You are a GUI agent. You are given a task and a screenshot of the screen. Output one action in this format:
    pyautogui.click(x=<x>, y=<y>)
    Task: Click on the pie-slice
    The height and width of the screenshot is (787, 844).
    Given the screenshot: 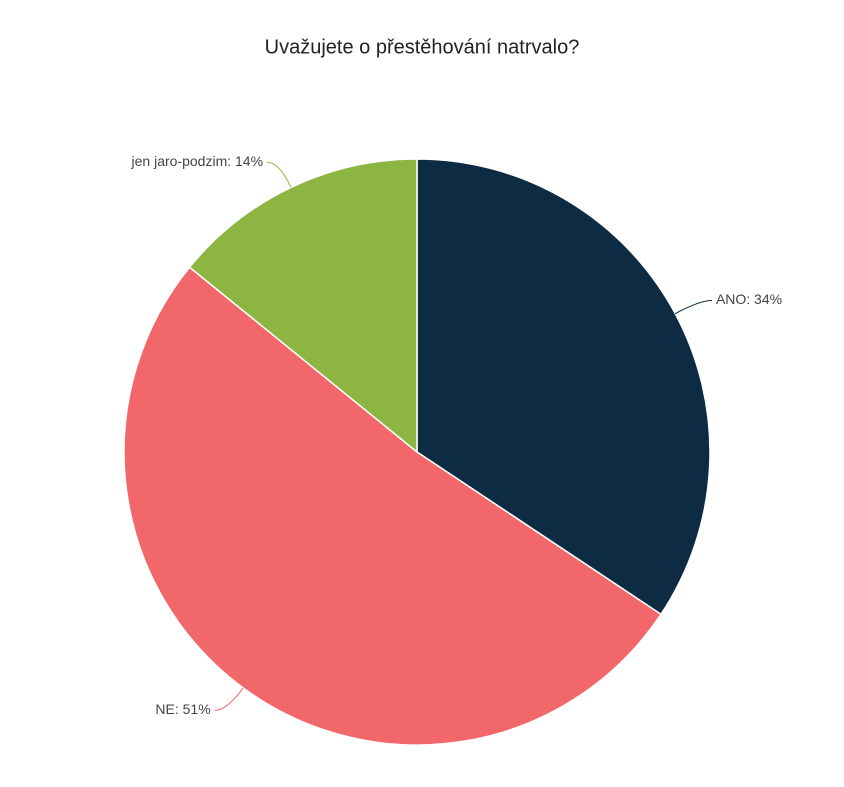 What is the action you would take?
    pyautogui.click(x=303, y=306)
    